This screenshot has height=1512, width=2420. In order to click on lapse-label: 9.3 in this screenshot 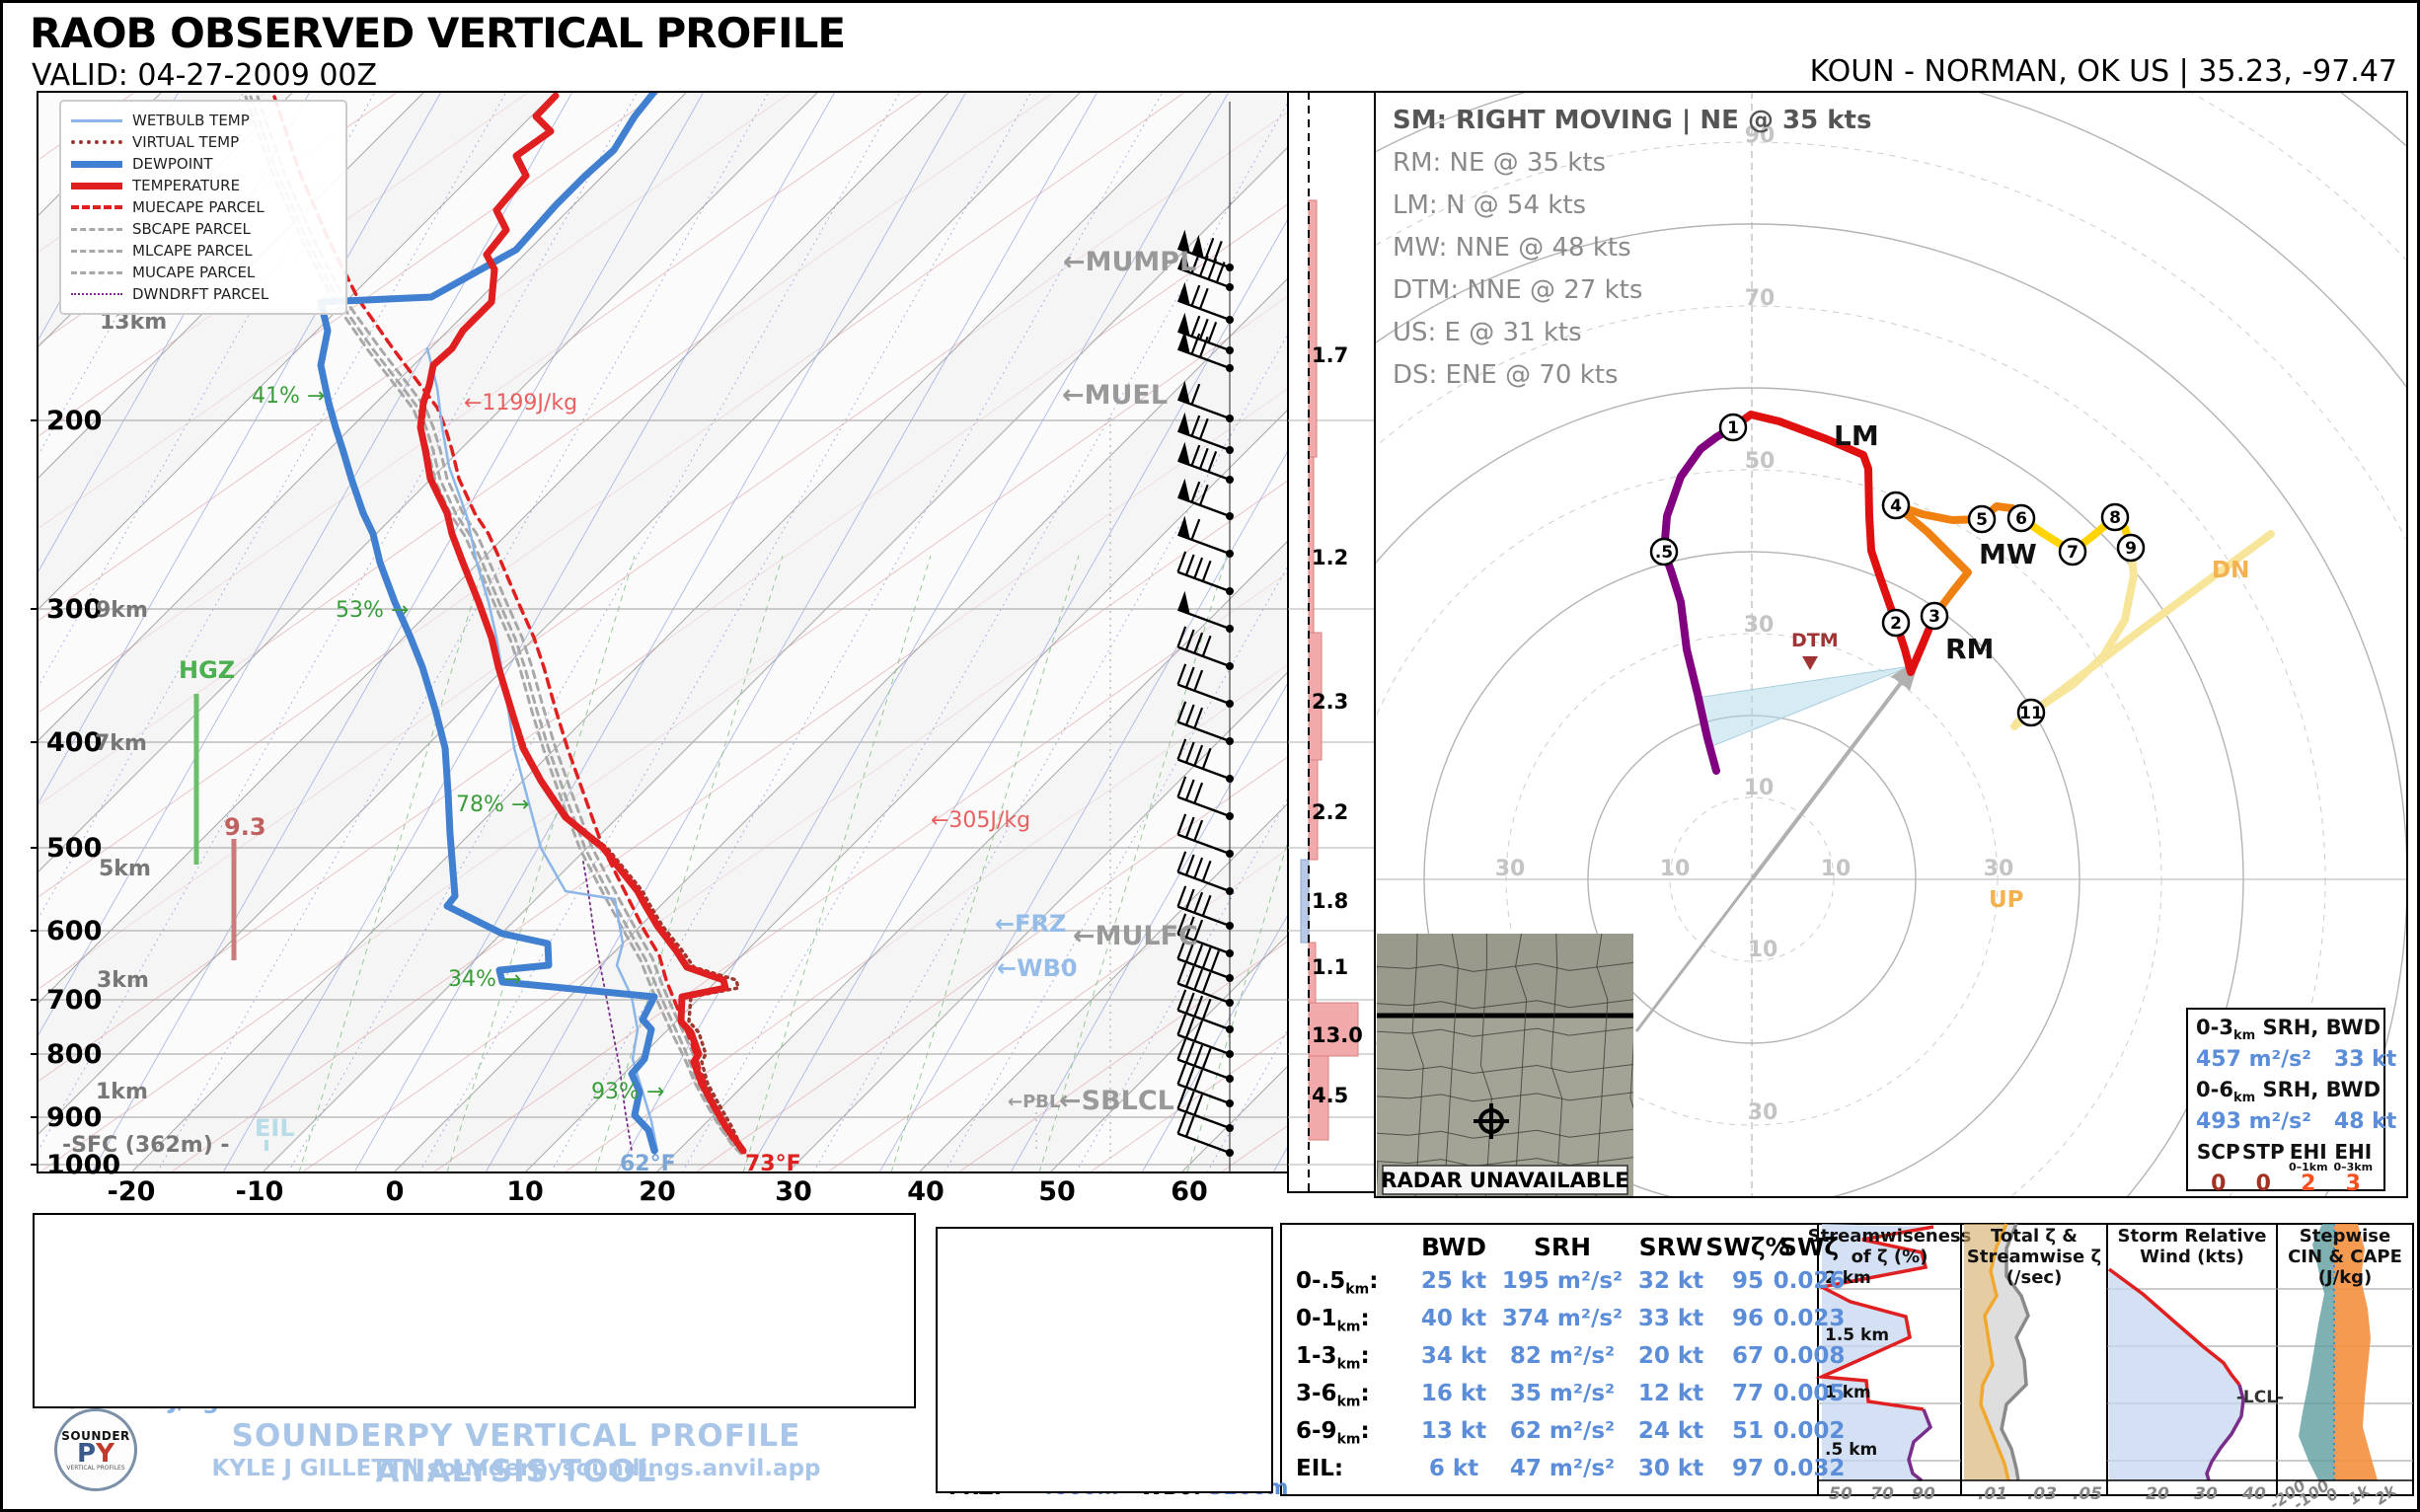, I will do `click(245, 827)`.